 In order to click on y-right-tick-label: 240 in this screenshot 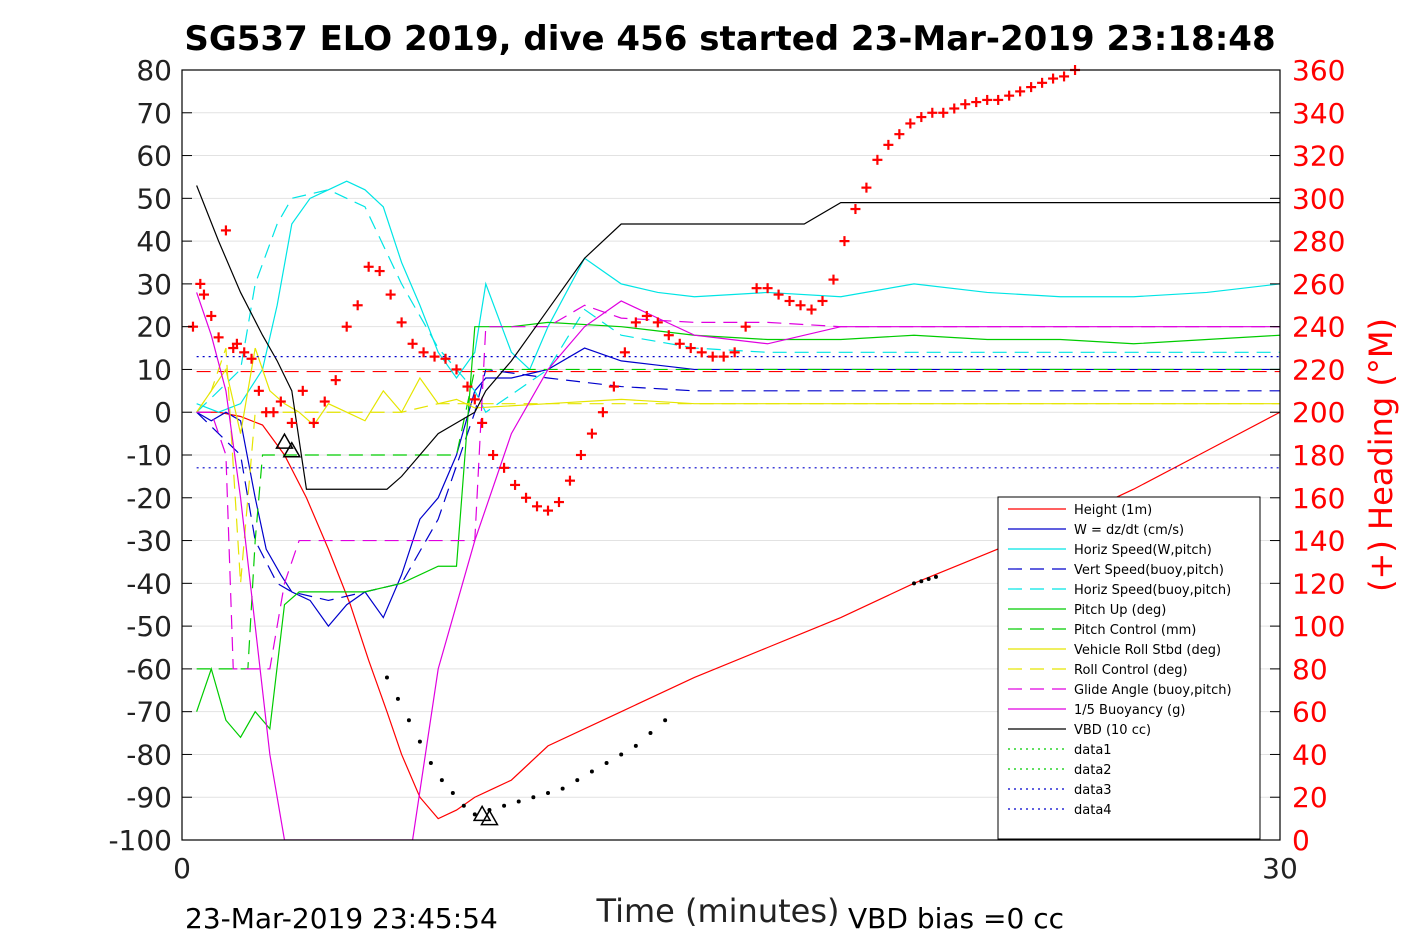, I will do `click(1318, 327)`.